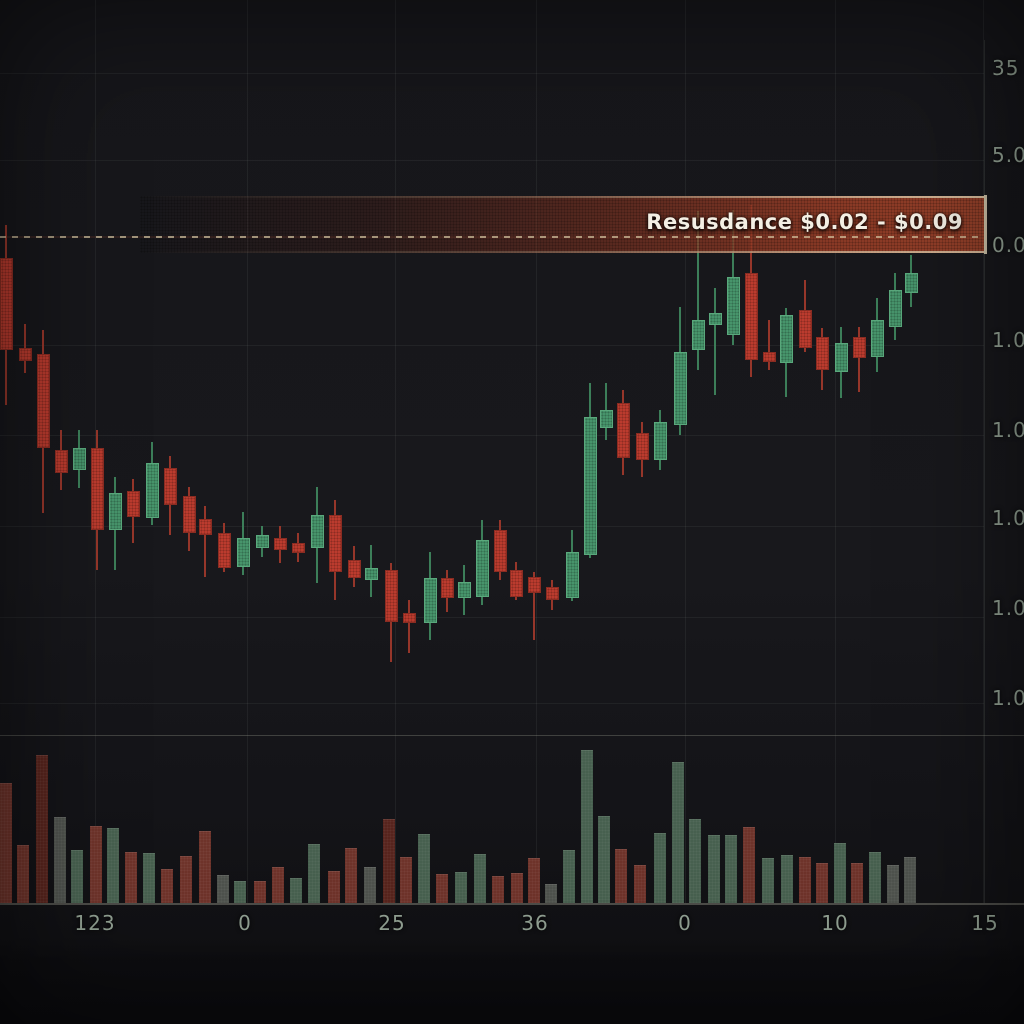 This screenshot has height=1024, width=1024. What do you see at coordinates (835, 923) in the screenshot?
I see `x-axis-tick-label: 10` at bounding box center [835, 923].